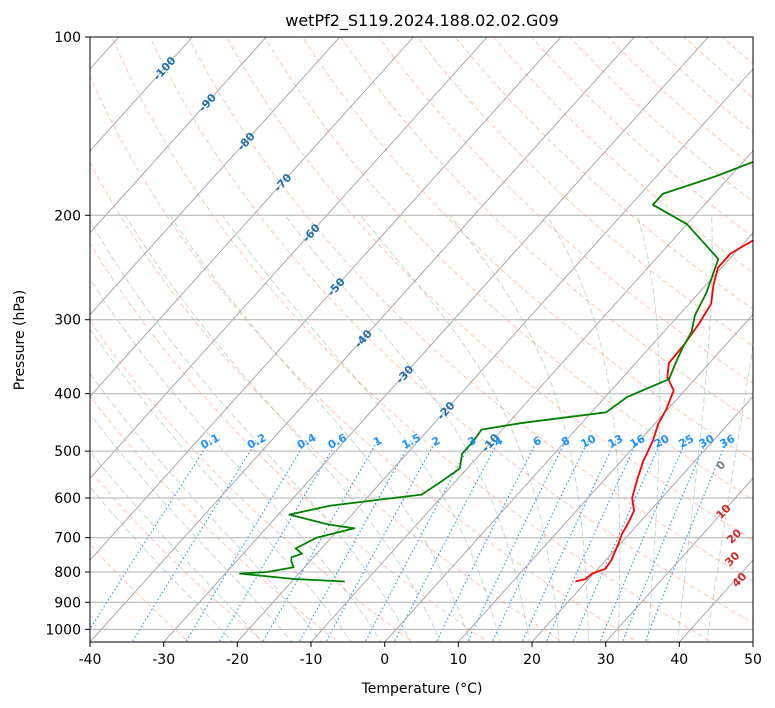 This screenshot has height=708, width=775. What do you see at coordinates (384, 660) in the screenshot?
I see `x-tick-label: 0` at bounding box center [384, 660].